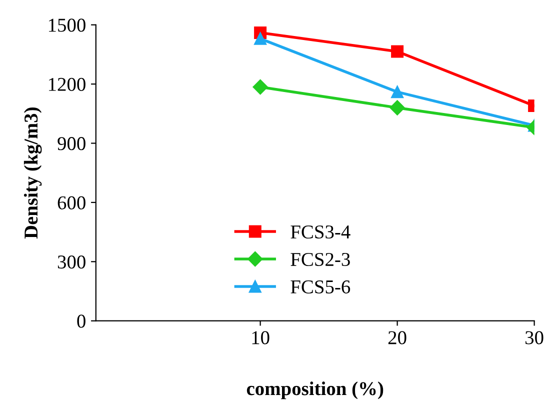  I want to click on y-tick-label: 0, so click(81, 321).